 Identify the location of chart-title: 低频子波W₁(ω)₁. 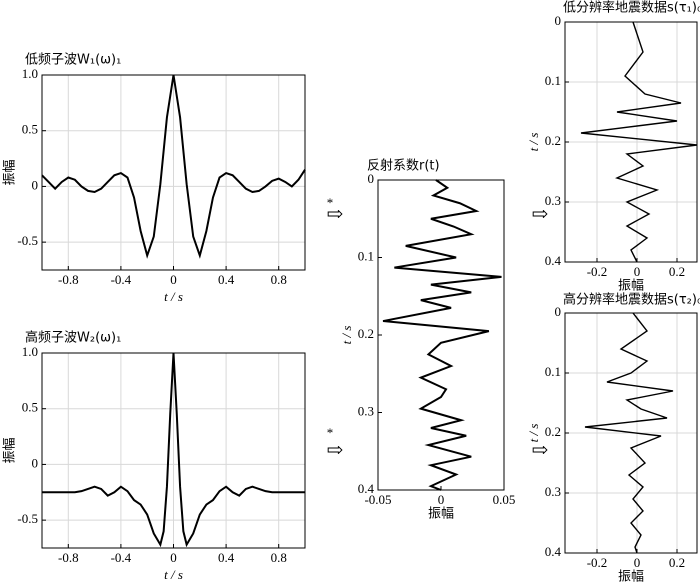
(73, 60).